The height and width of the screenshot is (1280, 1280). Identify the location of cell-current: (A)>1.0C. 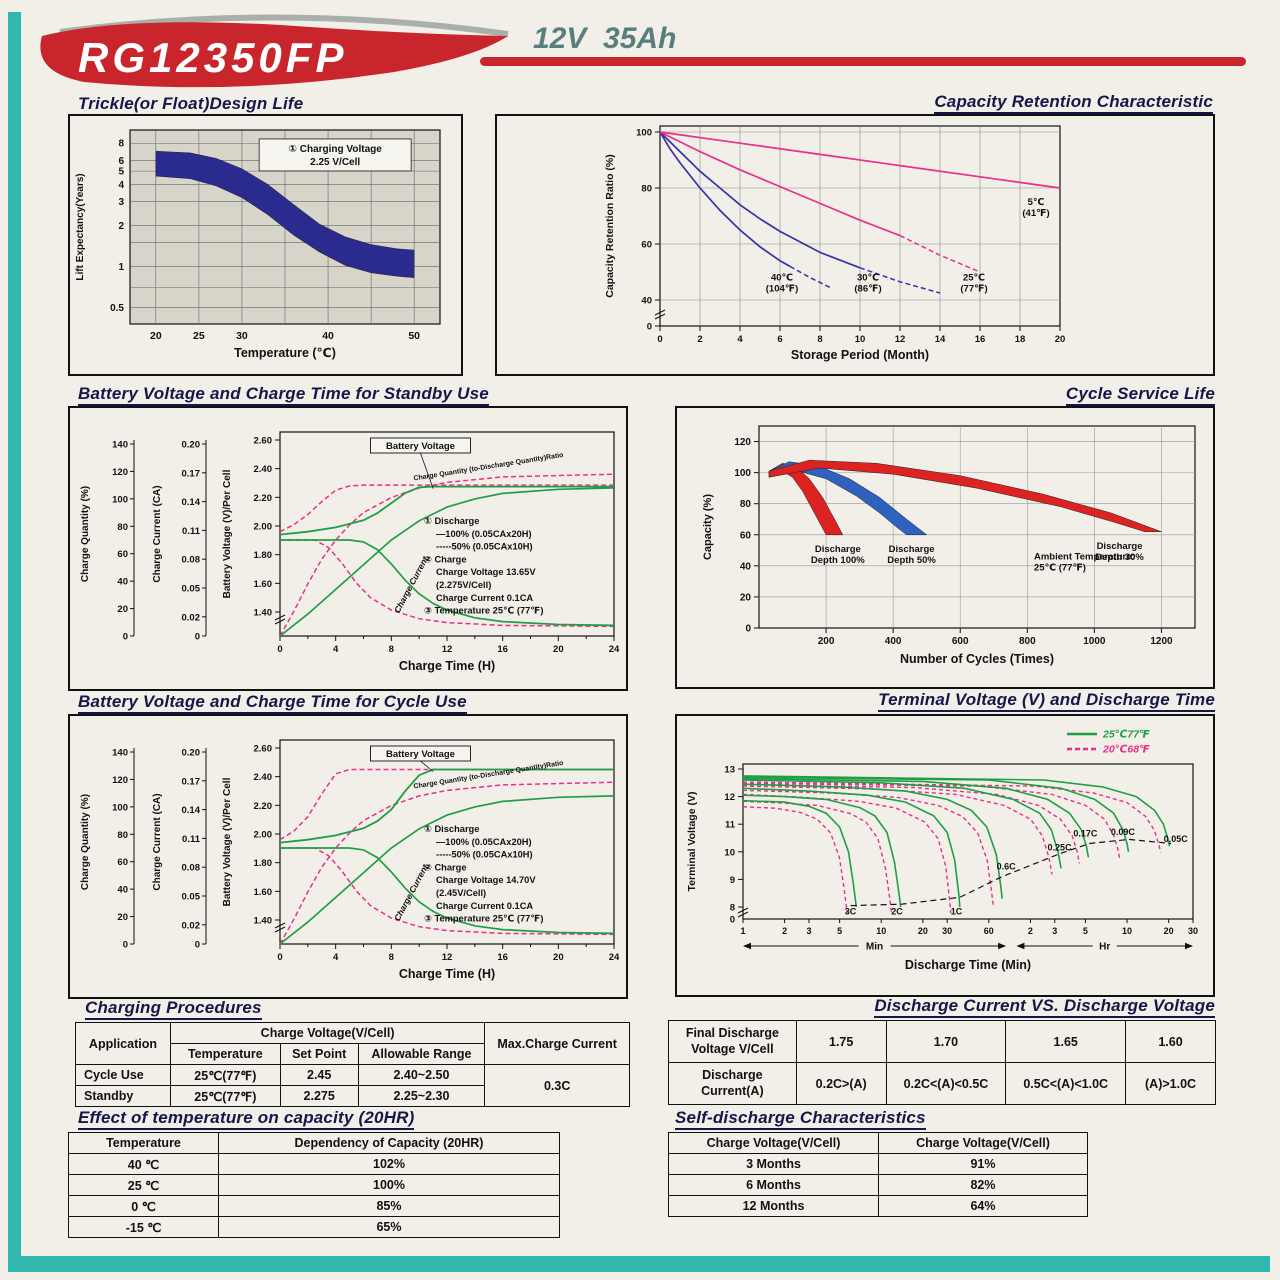
(1170, 1083).